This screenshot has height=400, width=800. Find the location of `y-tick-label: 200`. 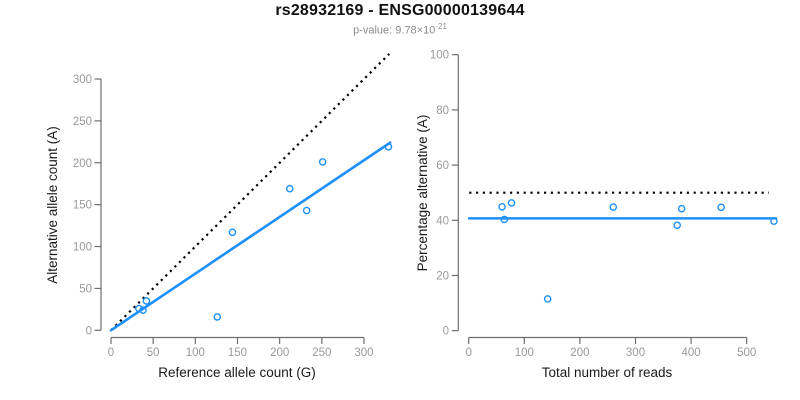

y-tick-label: 200 is located at coordinates (82, 164).